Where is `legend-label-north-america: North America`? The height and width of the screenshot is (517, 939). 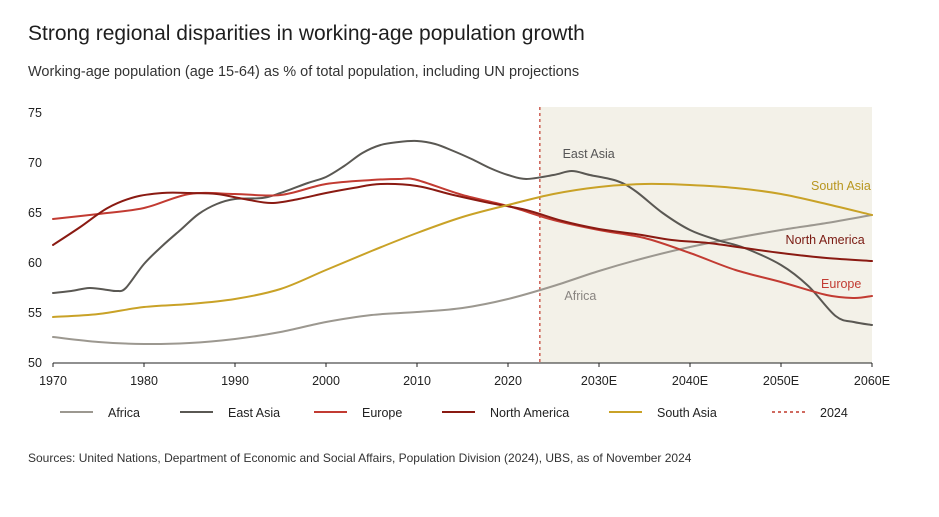
legend-label-north-america: North America is located at coordinates (529, 413).